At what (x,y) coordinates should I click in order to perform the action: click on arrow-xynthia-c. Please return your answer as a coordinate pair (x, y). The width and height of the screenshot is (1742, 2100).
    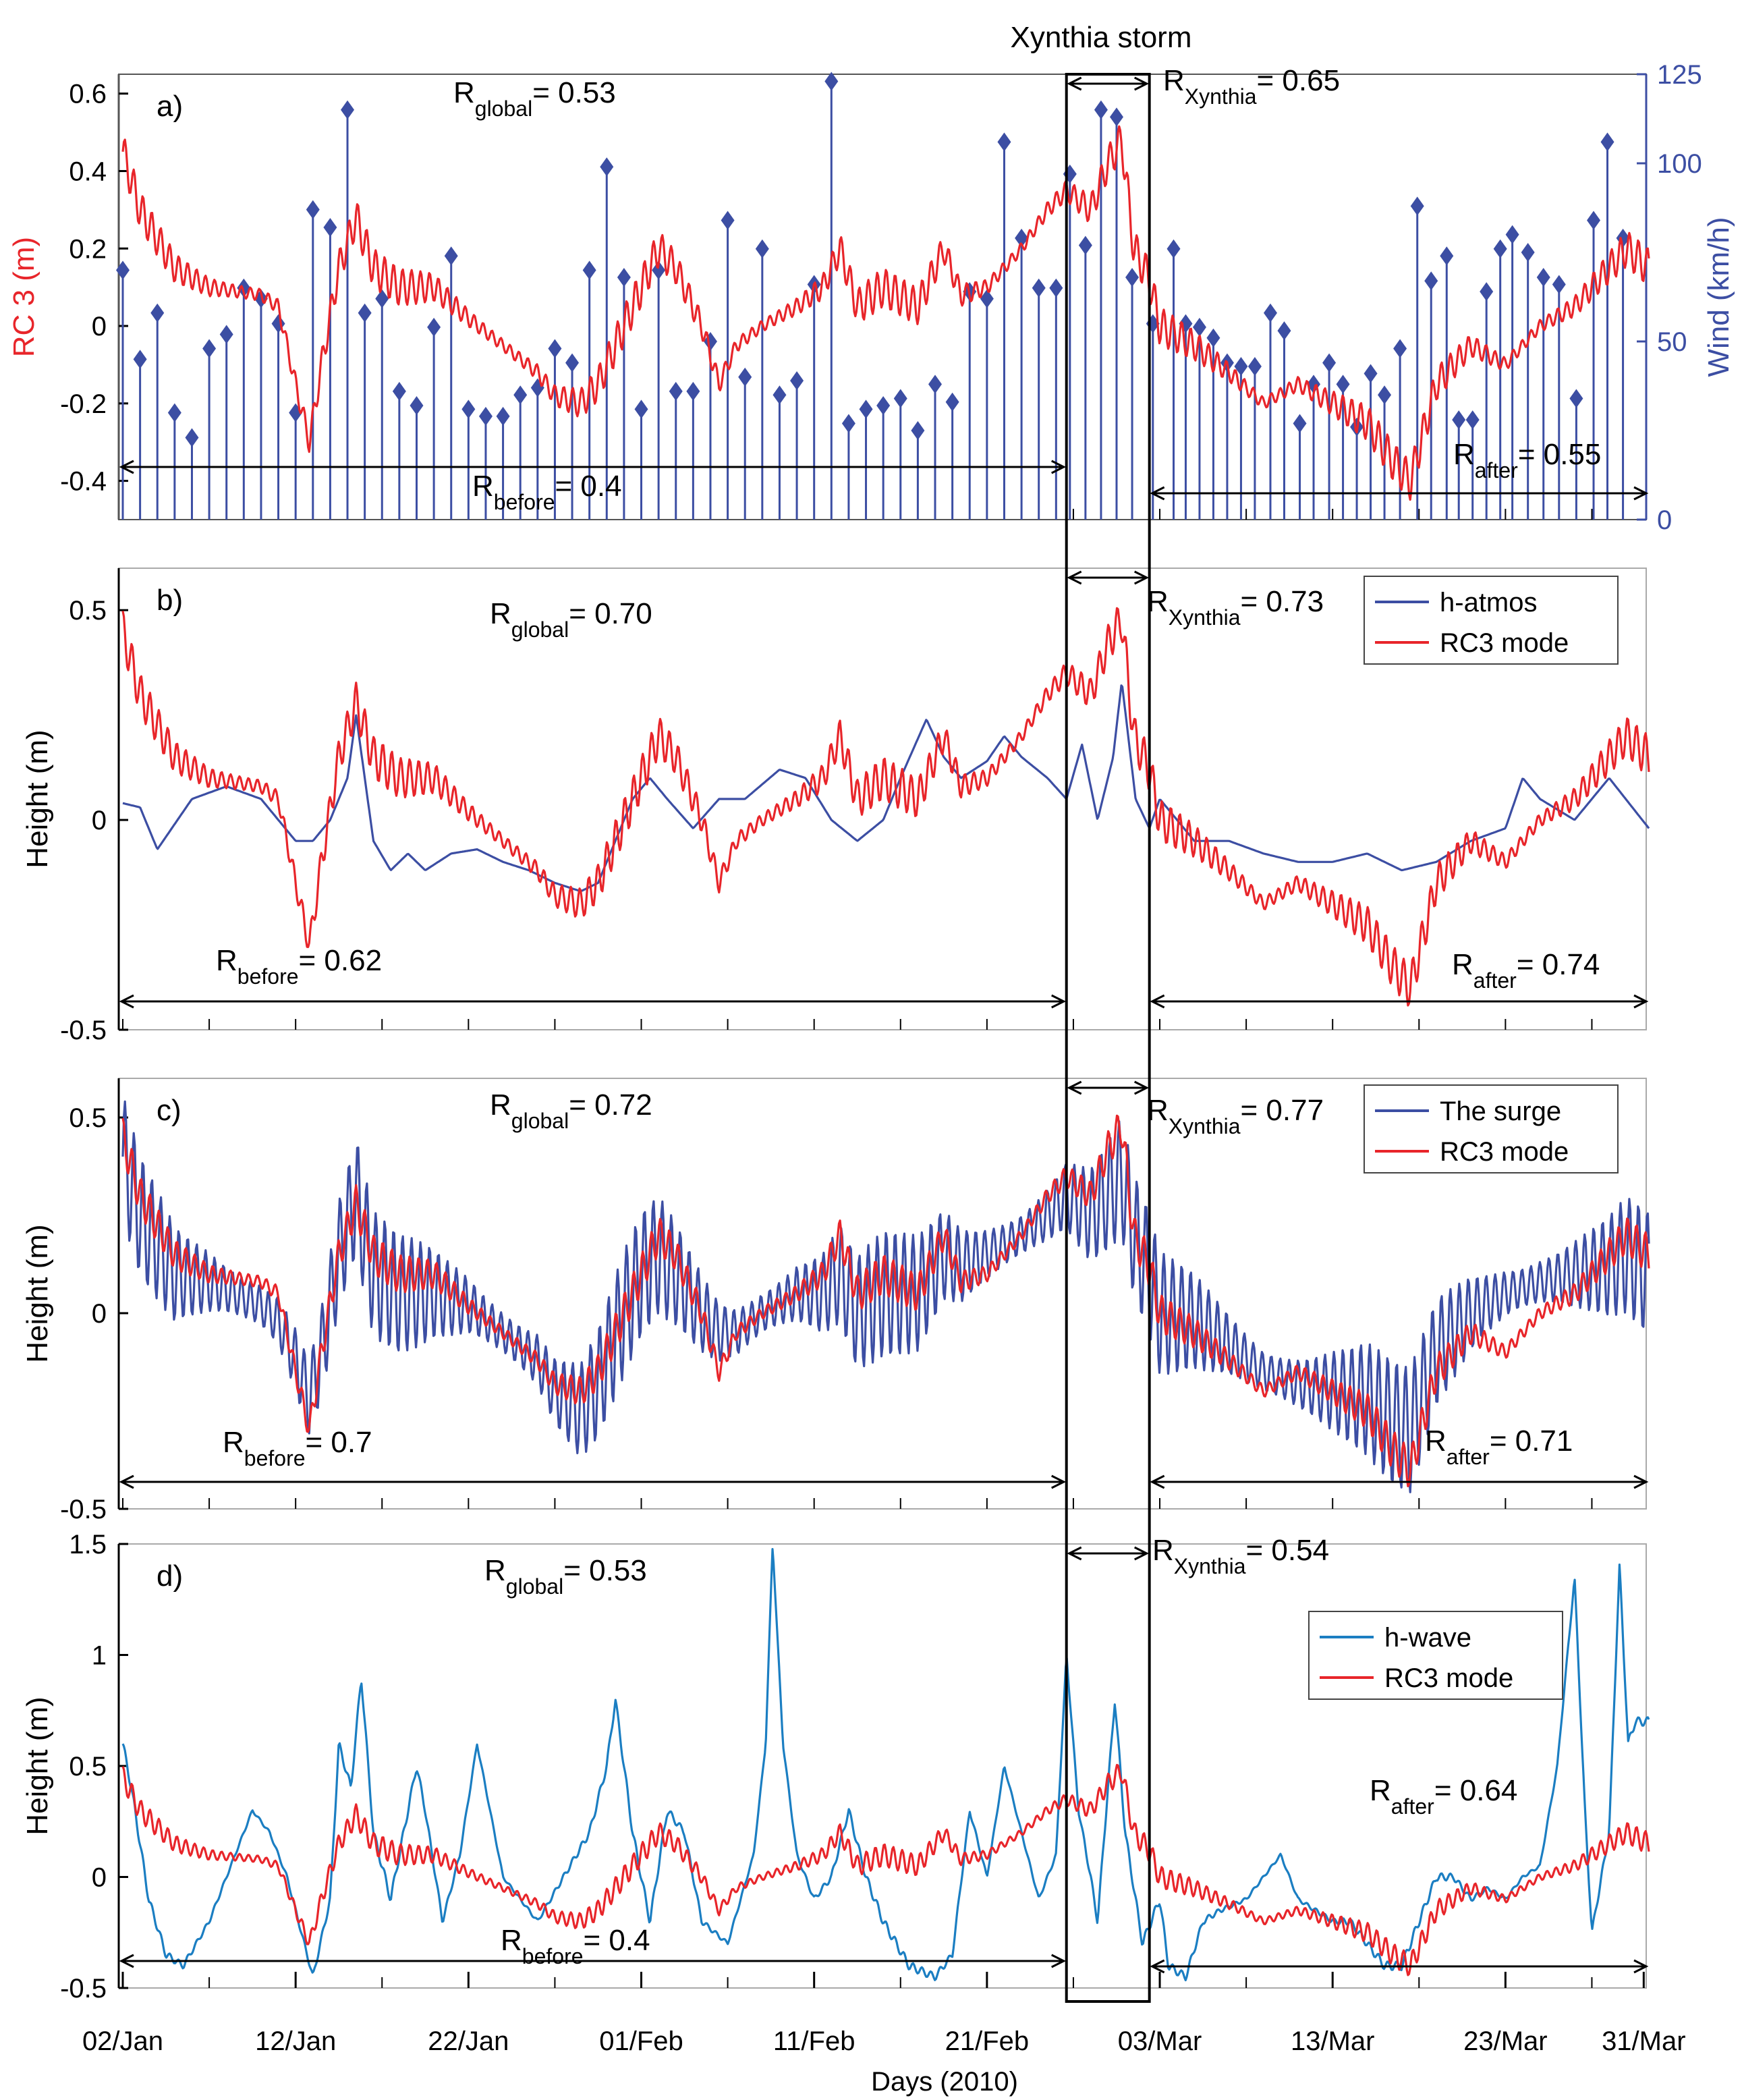
    Looking at the image, I should click on (1108, 1087).